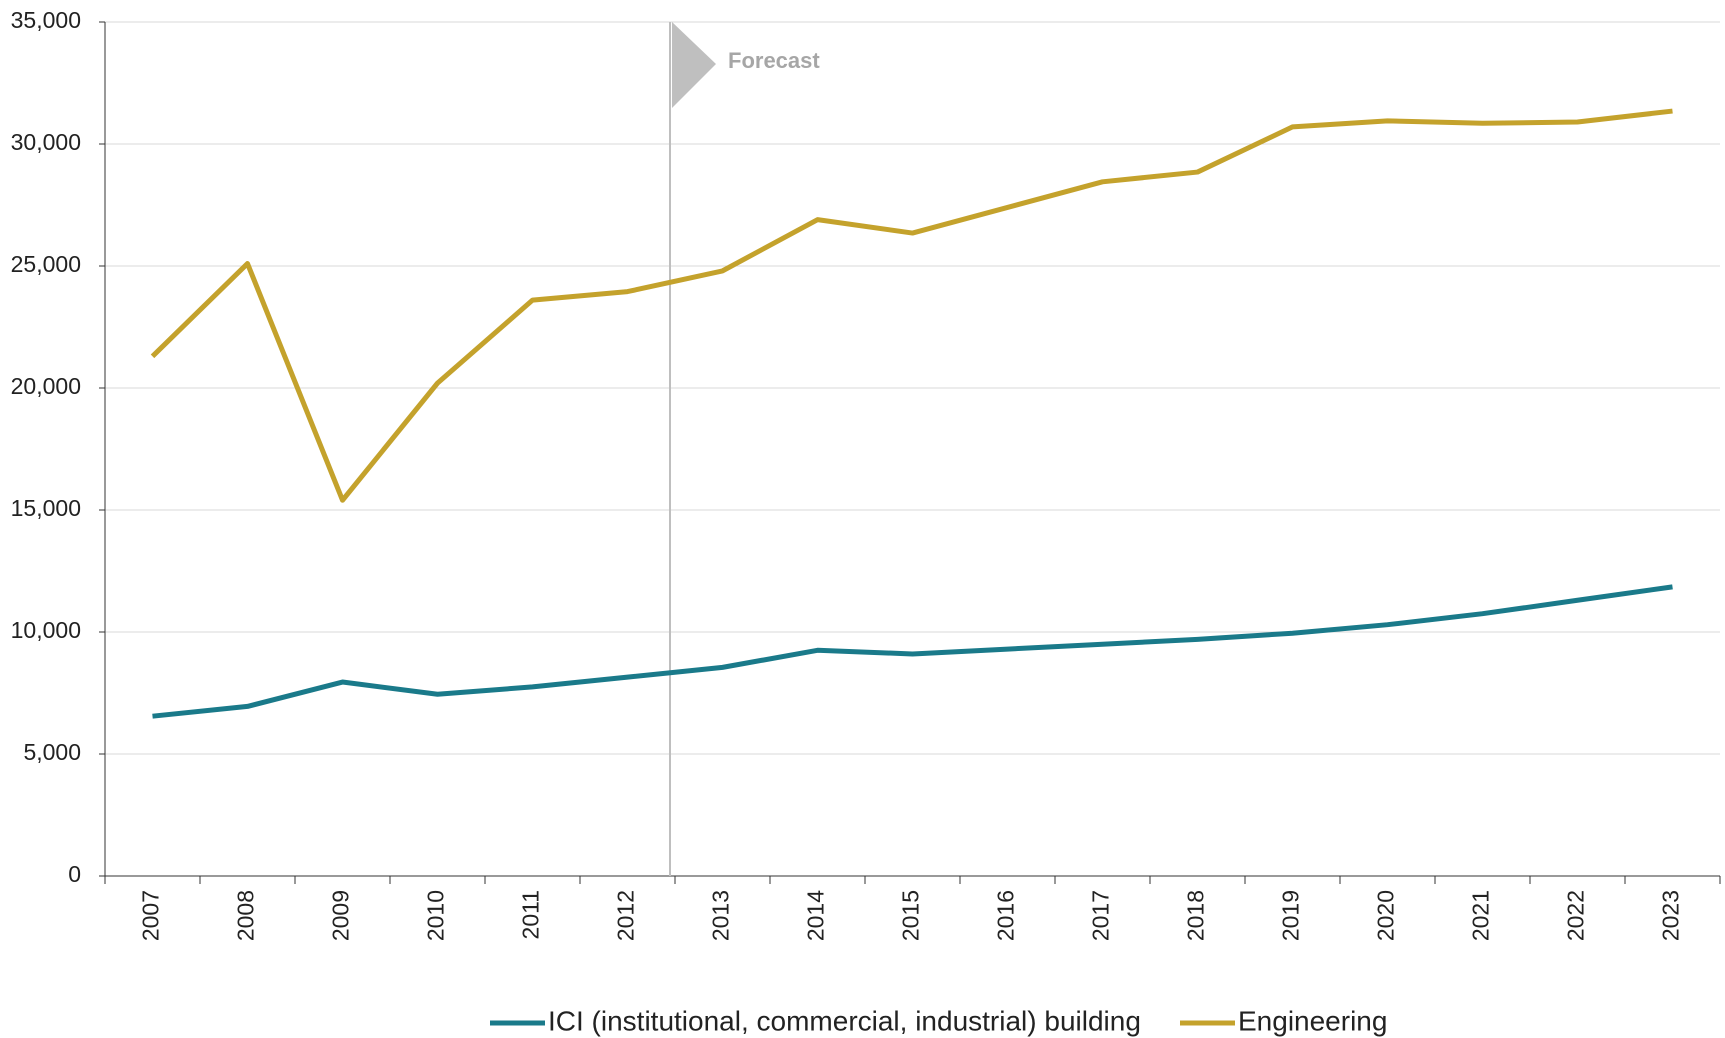 The image size is (1725, 1038). Describe the element at coordinates (341, 915) in the screenshot. I see `x-tick-label: 2009` at that location.